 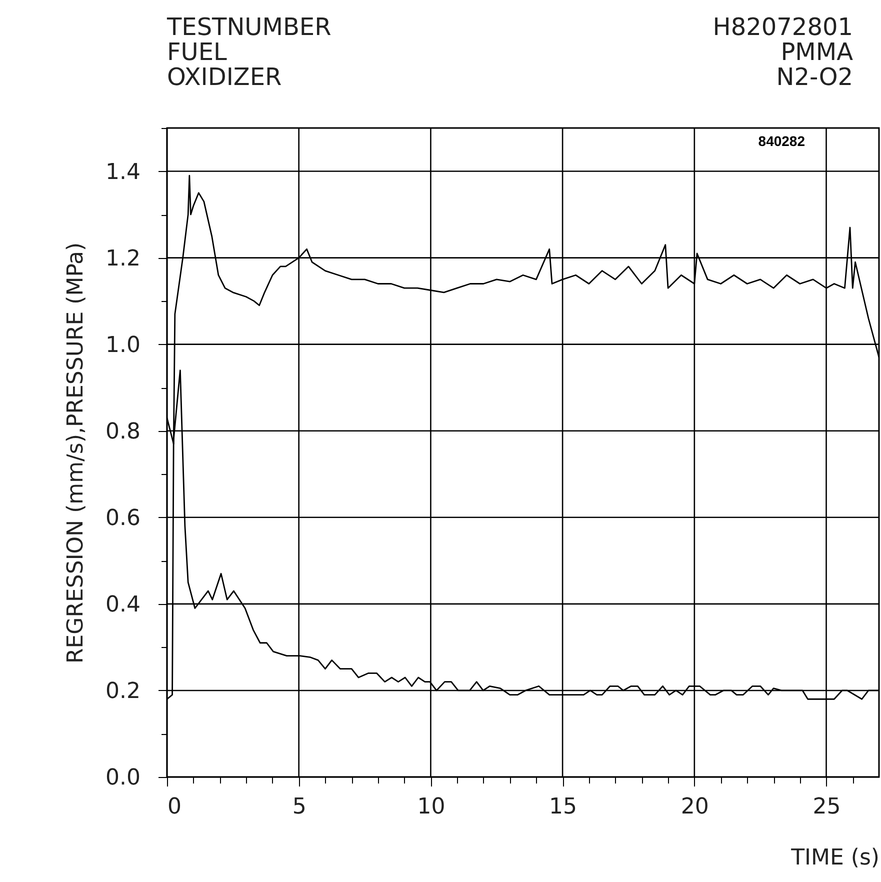 What do you see at coordinates (835, 858) in the screenshot?
I see `x-axis-title: TIME (s)` at bounding box center [835, 858].